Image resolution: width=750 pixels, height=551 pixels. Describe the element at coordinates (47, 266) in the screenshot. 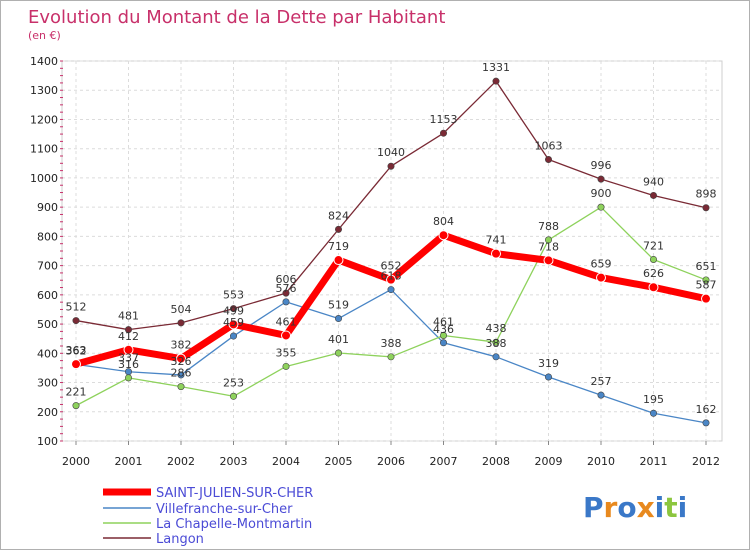

I see `y-tick-label: 700` at that location.